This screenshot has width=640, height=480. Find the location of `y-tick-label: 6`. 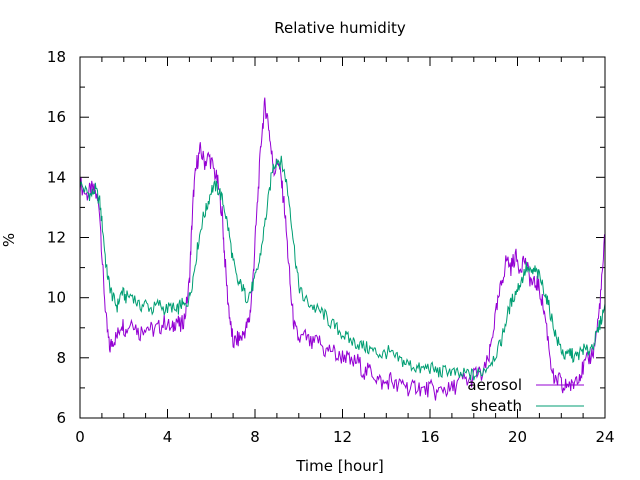

y-tick-label: 6 is located at coordinates (61, 418).